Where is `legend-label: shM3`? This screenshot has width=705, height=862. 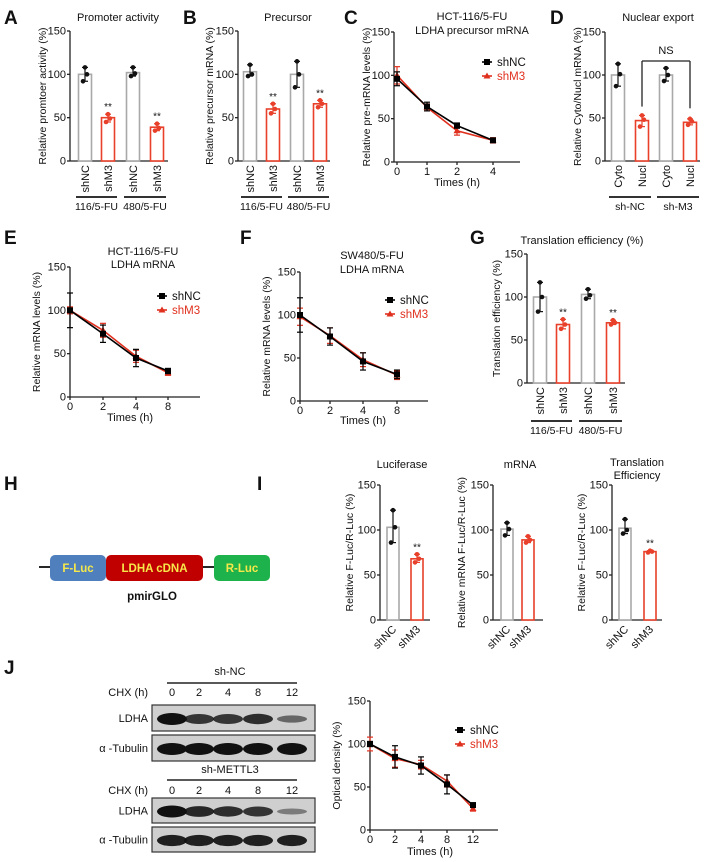
legend-label: shM3 is located at coordinates (484, 745).